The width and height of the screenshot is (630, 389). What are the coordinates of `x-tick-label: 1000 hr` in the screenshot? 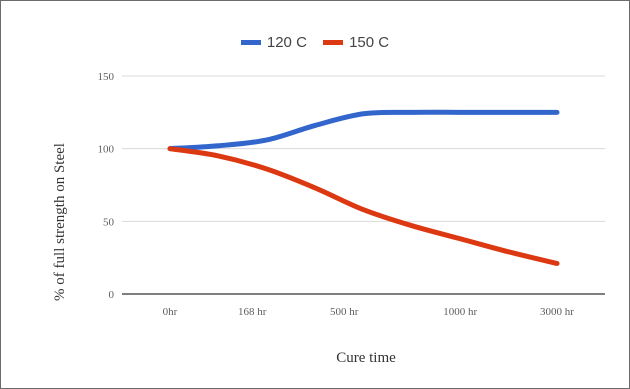 It's located at (460, 312).